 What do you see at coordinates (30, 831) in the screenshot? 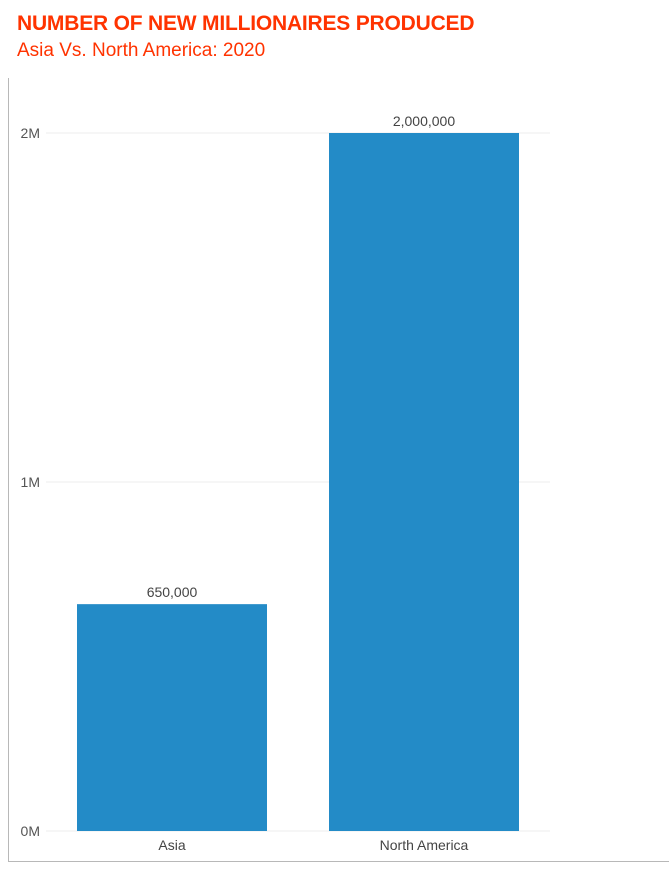
I see `y-tick-label: 0M` at bounding box center [30, 831].